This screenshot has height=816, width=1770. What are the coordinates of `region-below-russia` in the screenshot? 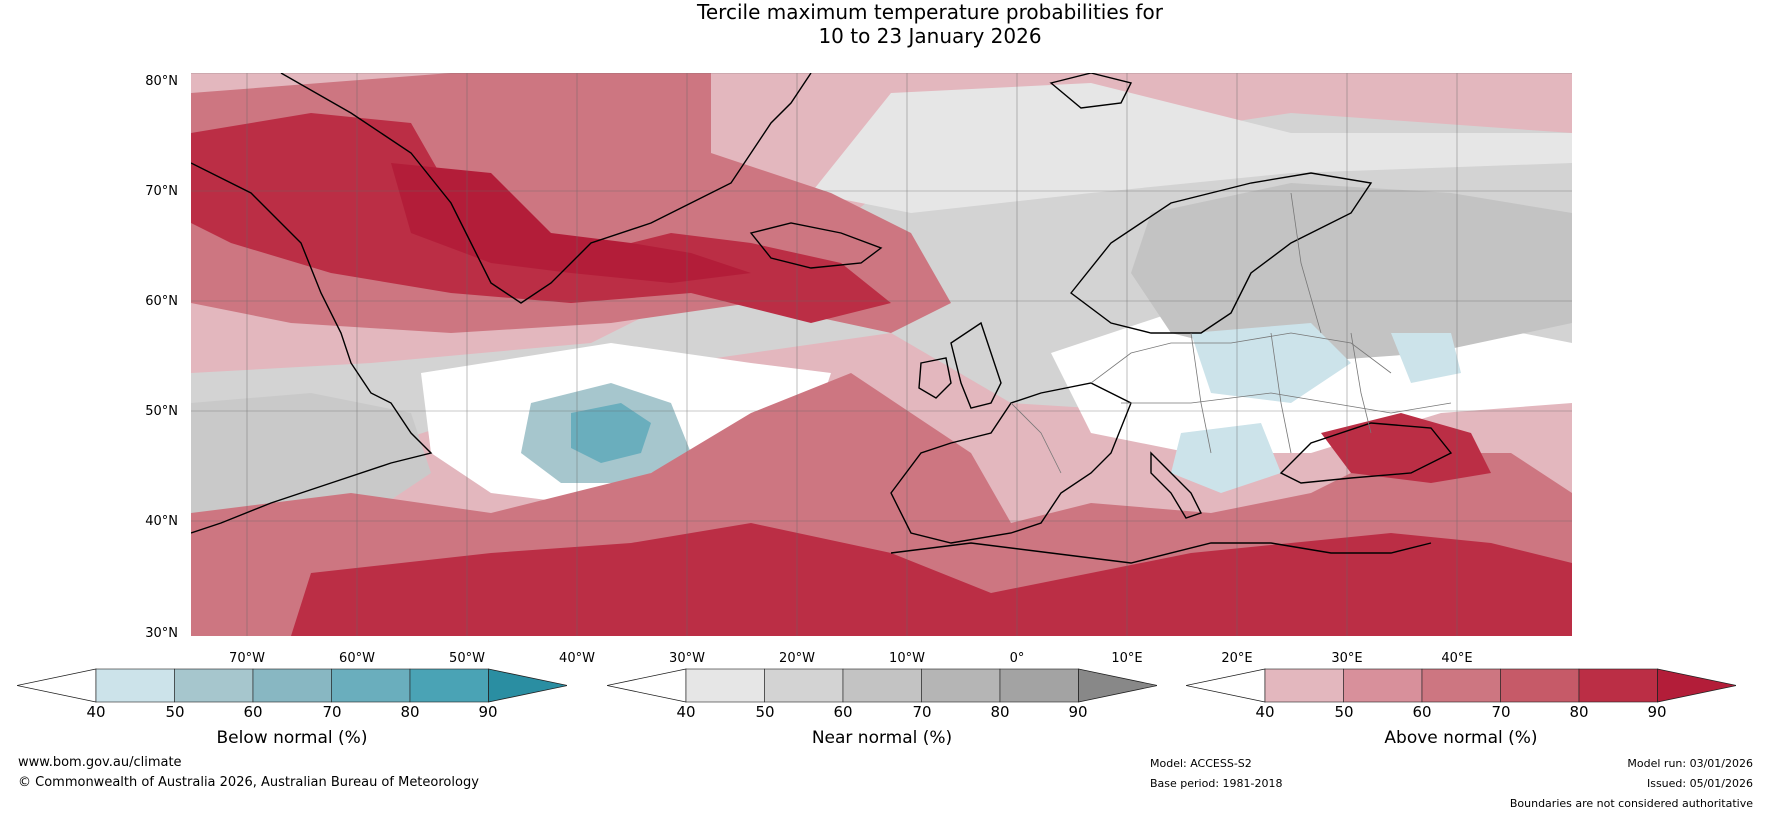 It's located at (1426, 358).